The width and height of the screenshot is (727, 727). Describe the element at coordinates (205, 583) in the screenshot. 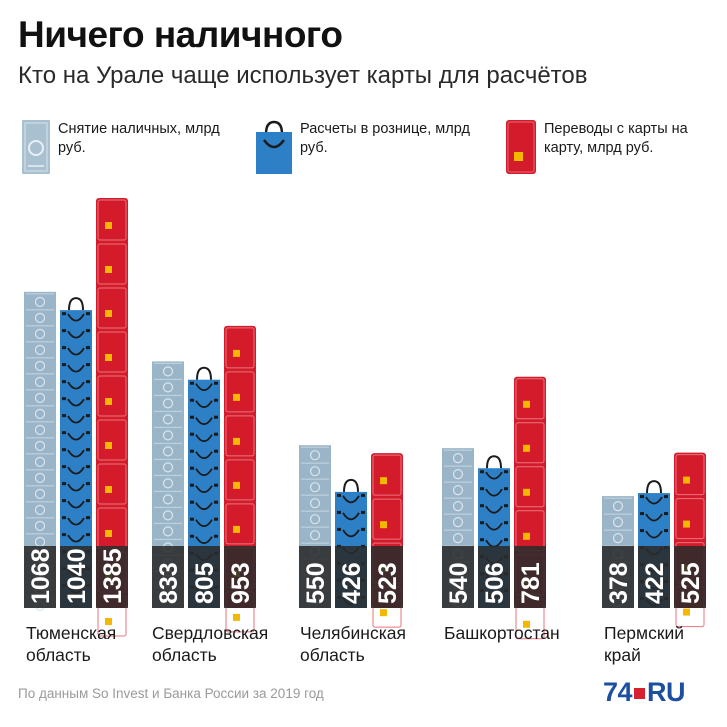

I see `value-label: 805` at that location.